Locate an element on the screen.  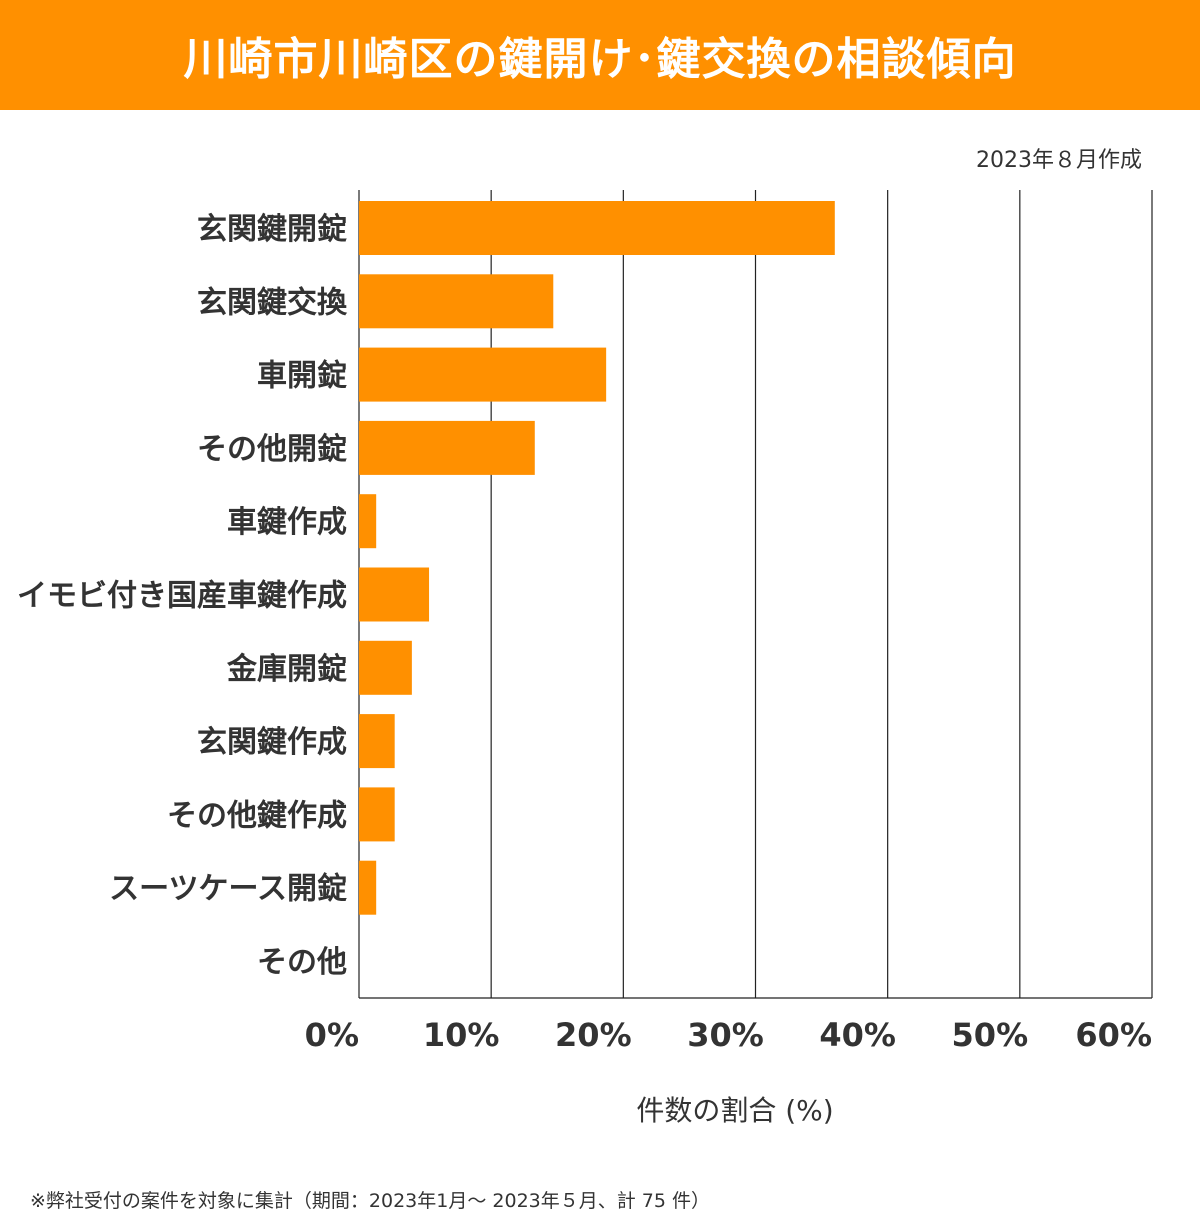
x-tick-label-0: 0% is located at coordinates (332, 1035).